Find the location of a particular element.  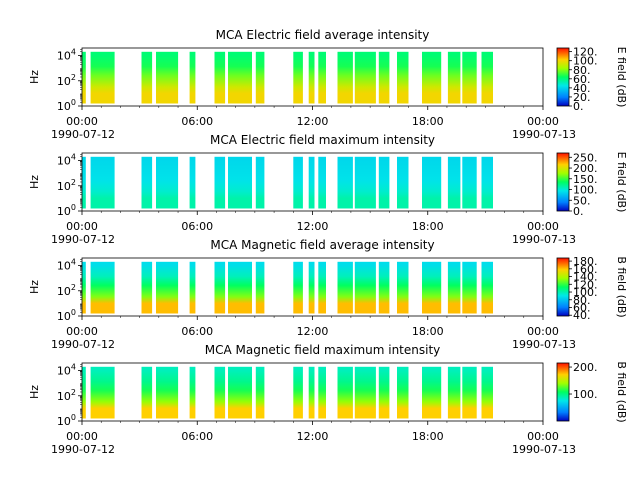

colorbar-tick-label: 180. is located at coordinates (585, 261).